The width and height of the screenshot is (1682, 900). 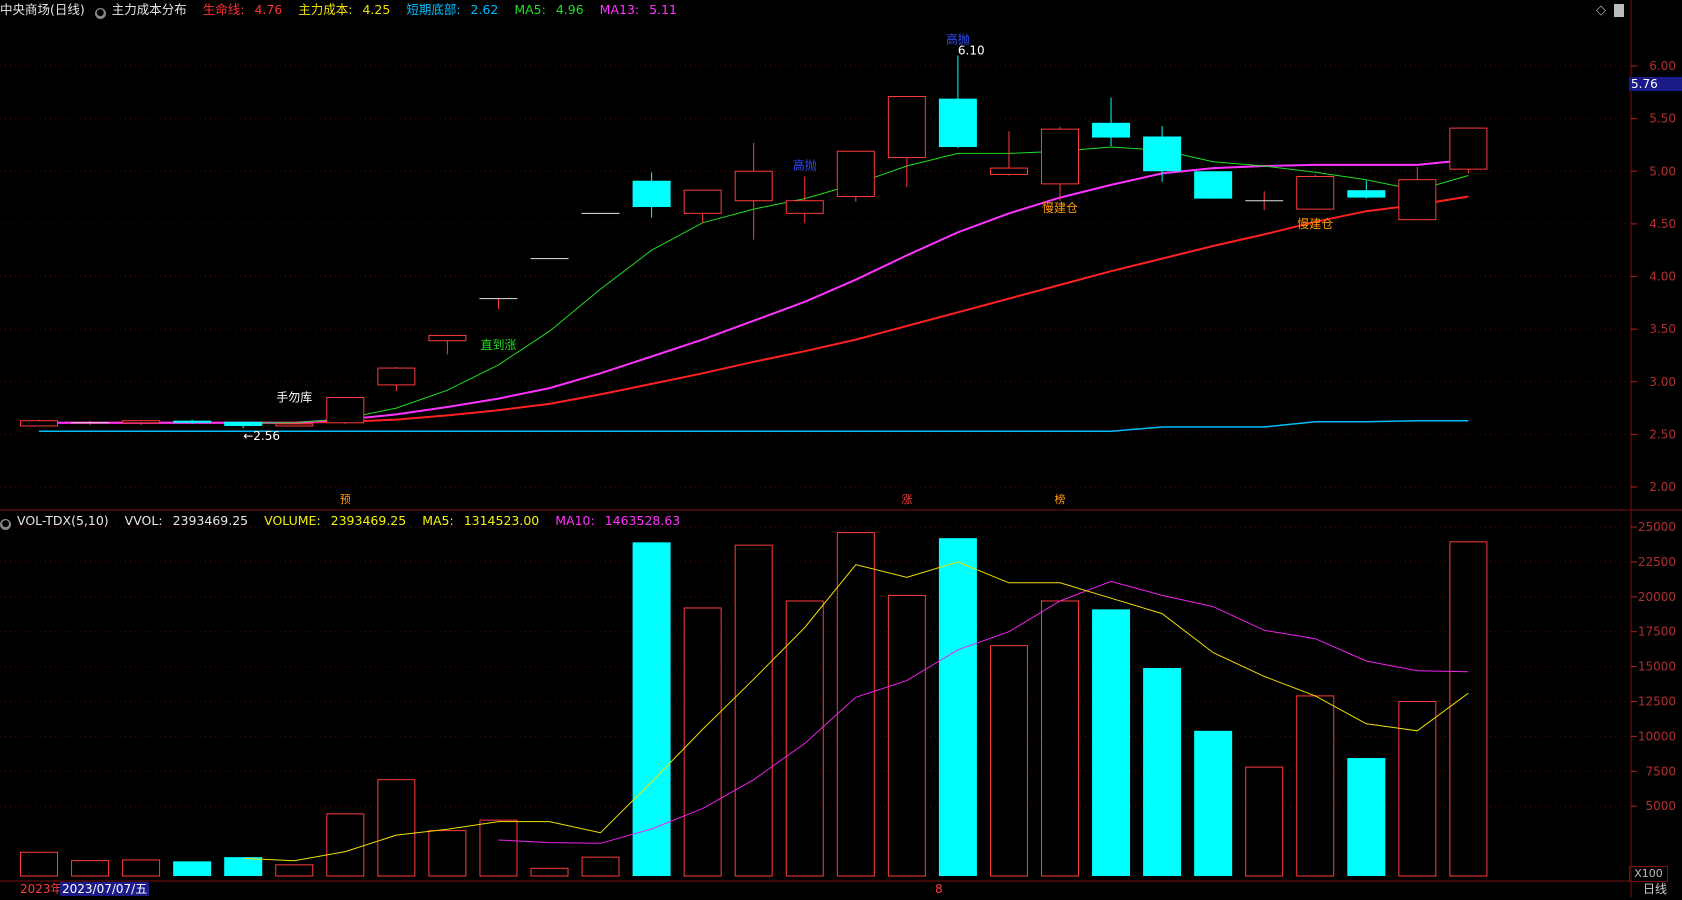 I want to click on top-sell-label-2: 高抛, so click(x=805, y=164).